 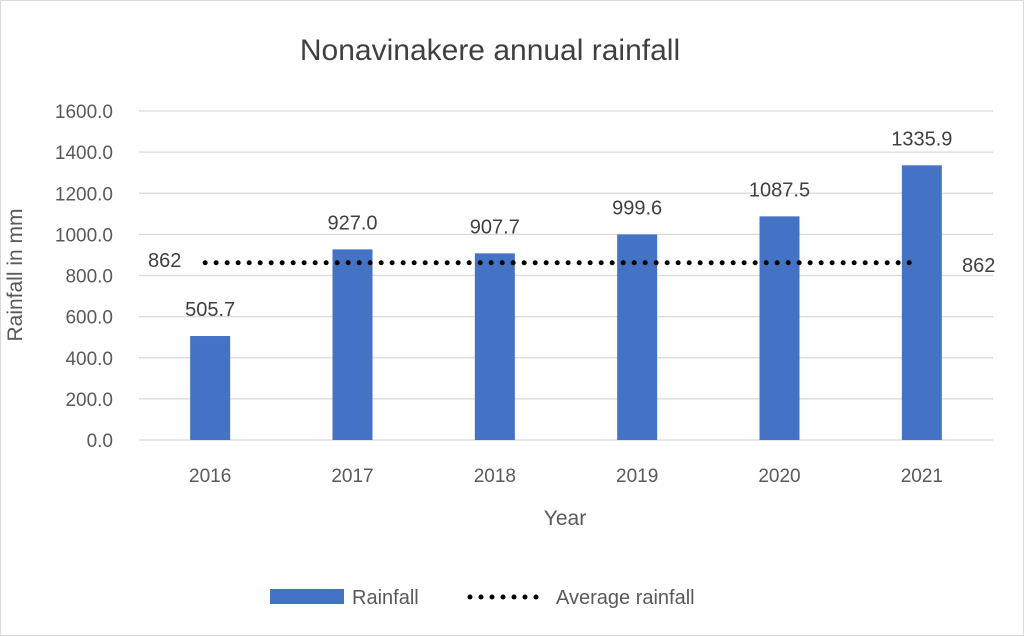 I want to click on y-tick-label-7: 1400.0, so click(x=84, y=153).